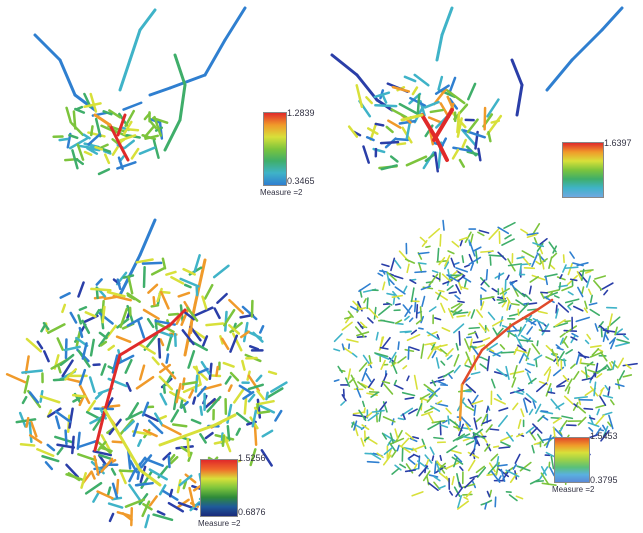 The width and height of the screenshot is (643, 533). Describe the element at coordinates (219, 523) in the screenshot. I see `legend-measure-label: Measure =2` at that location.